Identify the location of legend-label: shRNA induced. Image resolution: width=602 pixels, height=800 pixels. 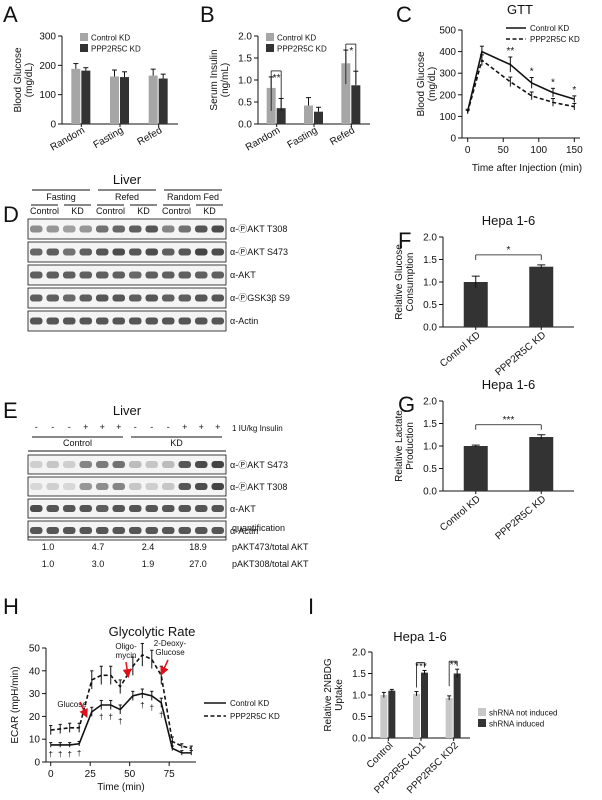
(516, 724).